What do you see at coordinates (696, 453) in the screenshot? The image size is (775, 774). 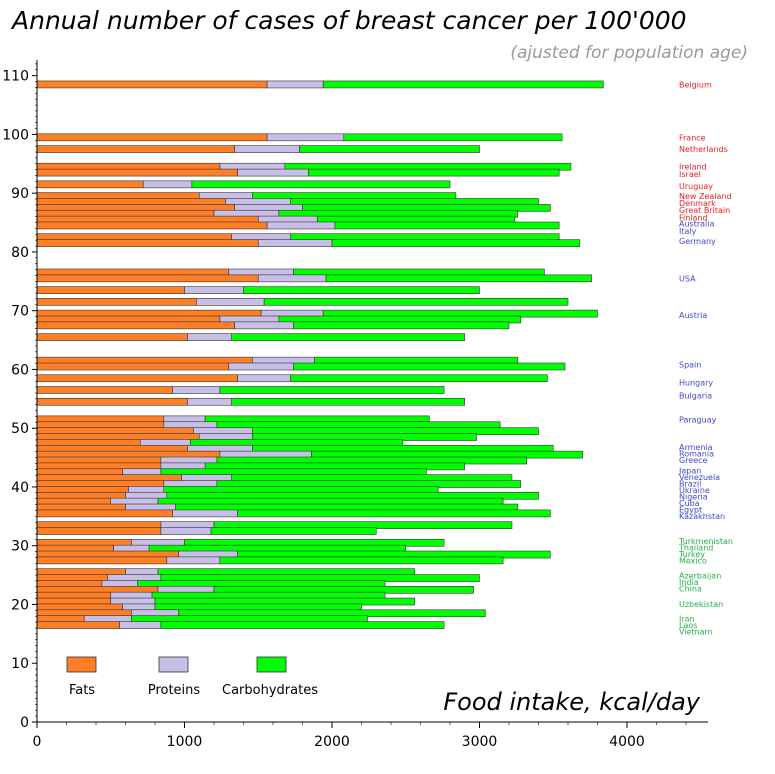 I see `country-label: Romania` at bounding box center [696, 453].